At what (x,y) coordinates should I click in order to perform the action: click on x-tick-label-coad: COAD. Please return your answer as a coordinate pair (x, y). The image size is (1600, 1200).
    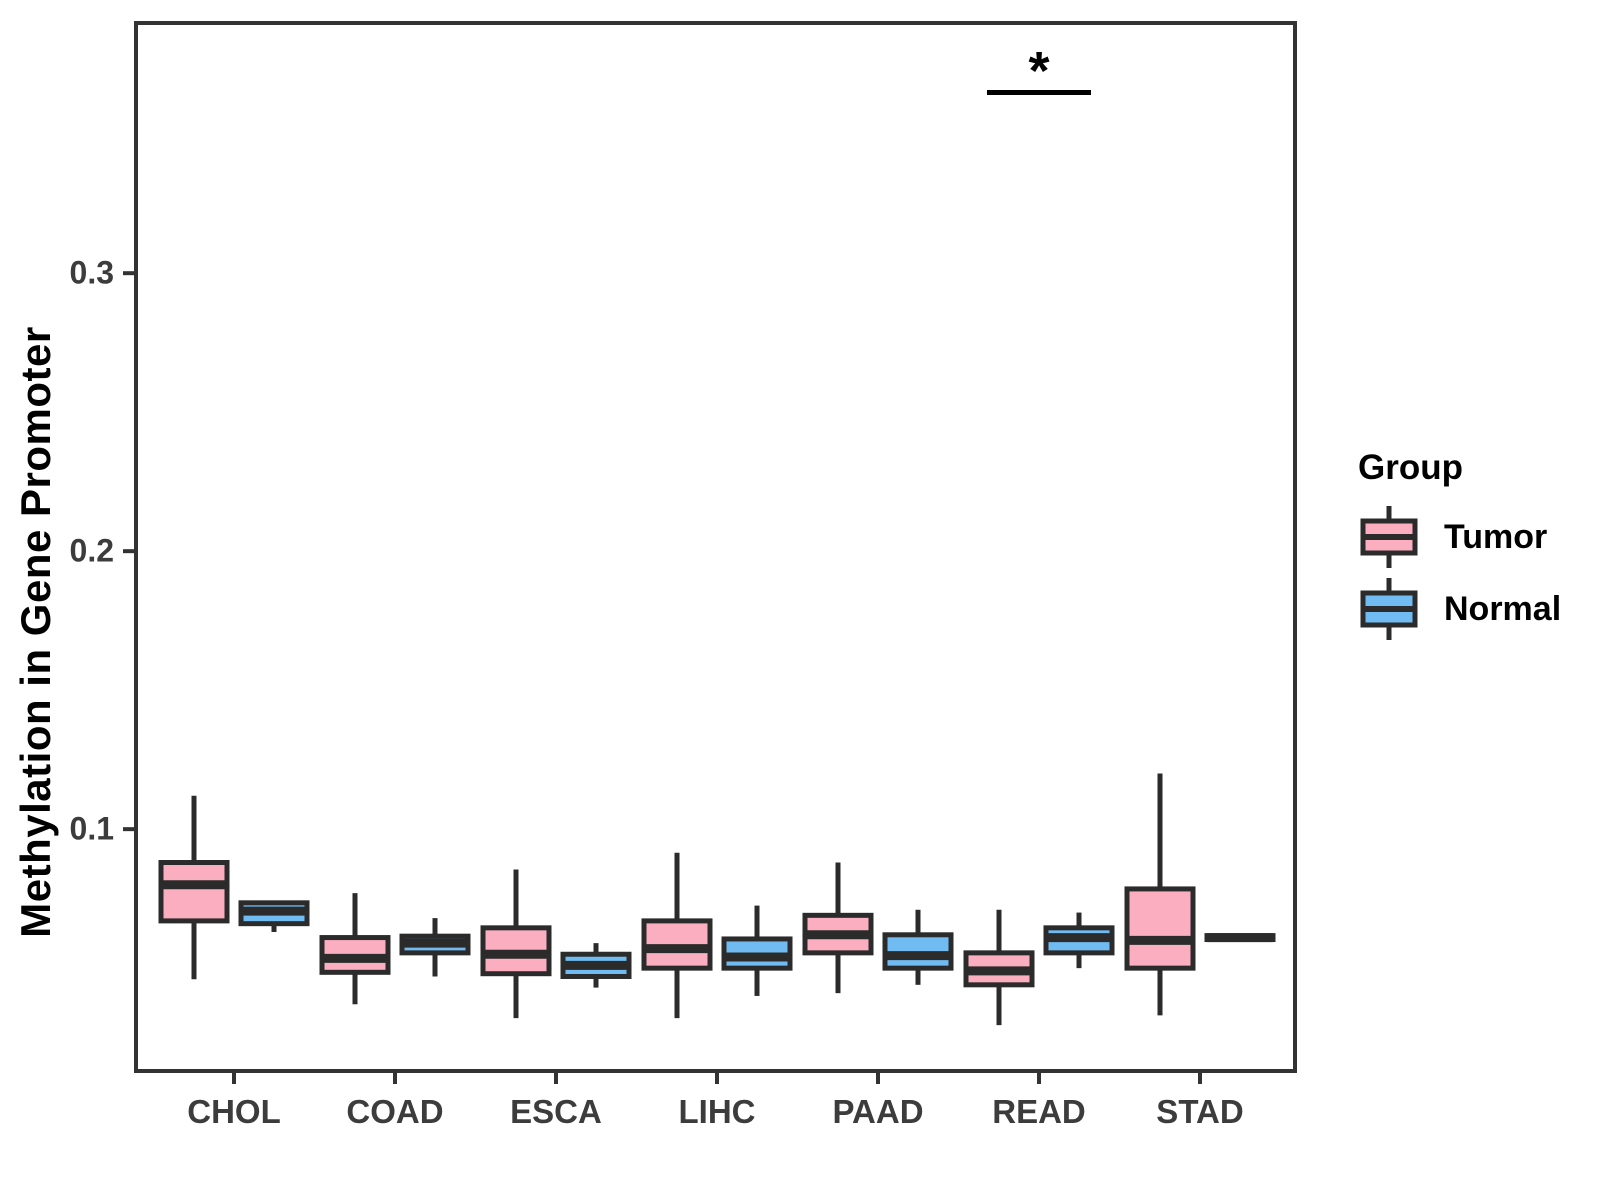
    Looking at the image, I should click on (395, 1111).